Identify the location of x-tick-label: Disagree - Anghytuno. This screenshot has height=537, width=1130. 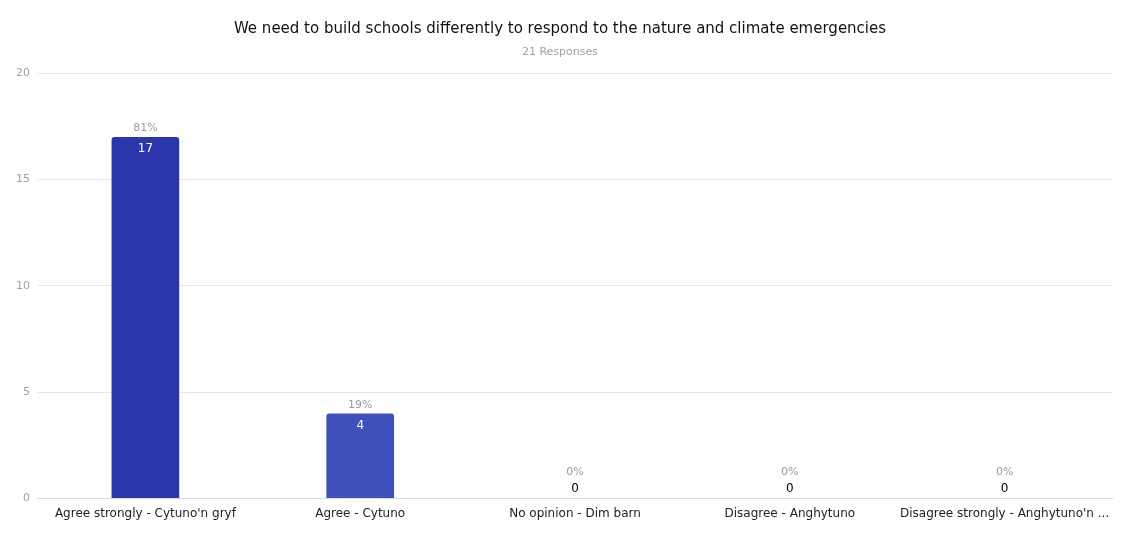
(790, 512).